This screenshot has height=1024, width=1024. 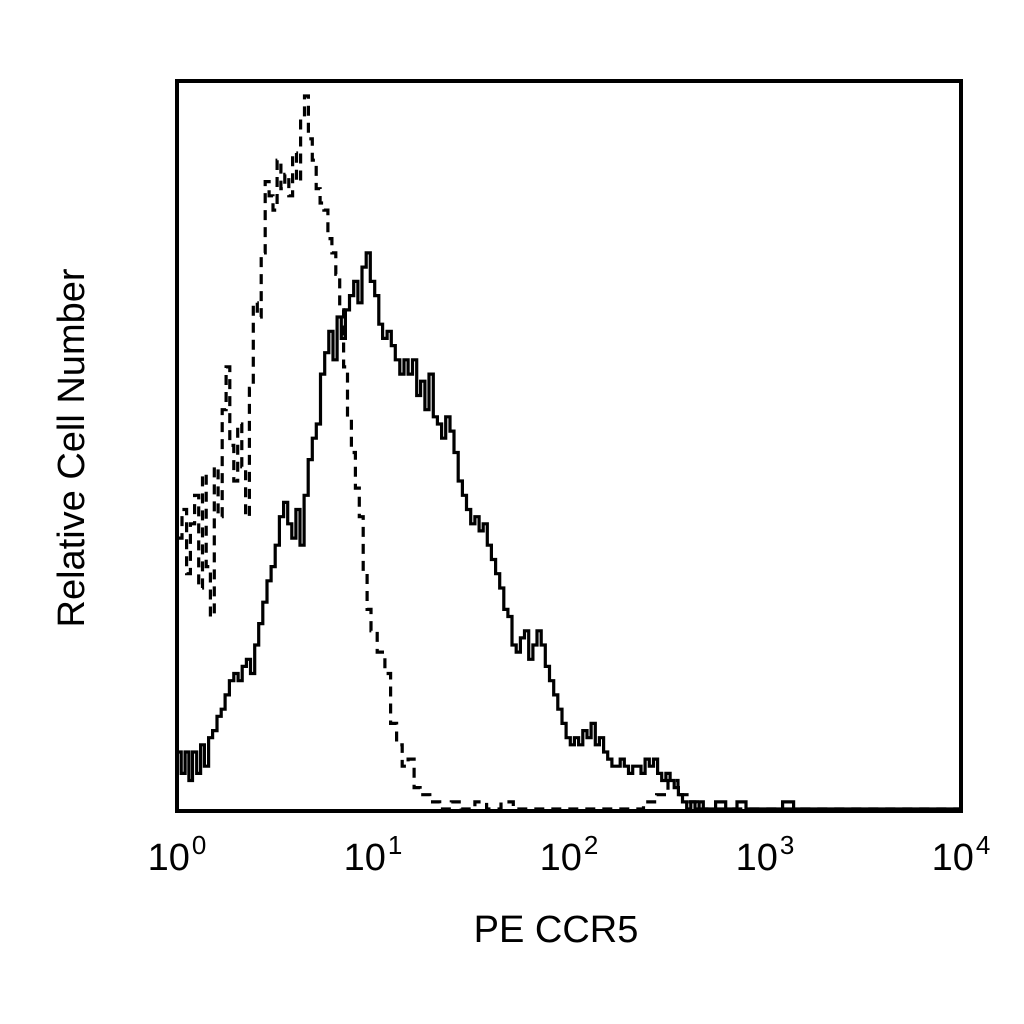 I want to click on x-tick-exponent-0: 0, so click(x=199, y=845).